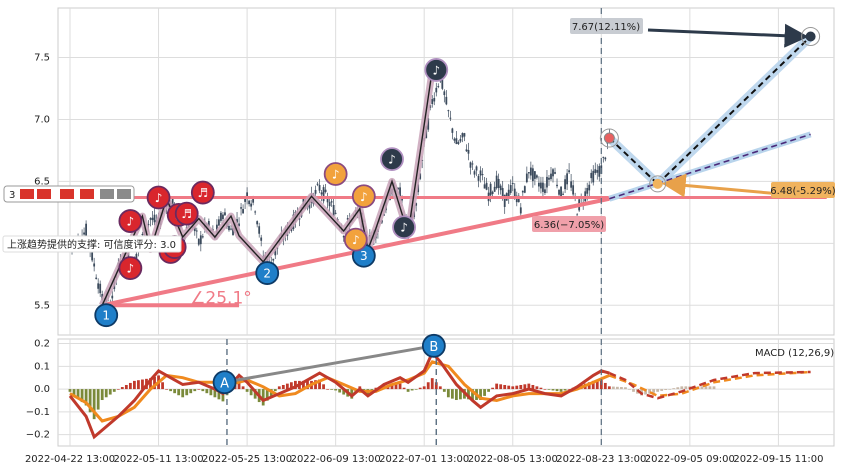 This screenshot has width=844, height=471. What do you see at coordinates (42, 119) in the screenshot?
I see `y-tick-label: 7.0` at bounding box center [42, 119].